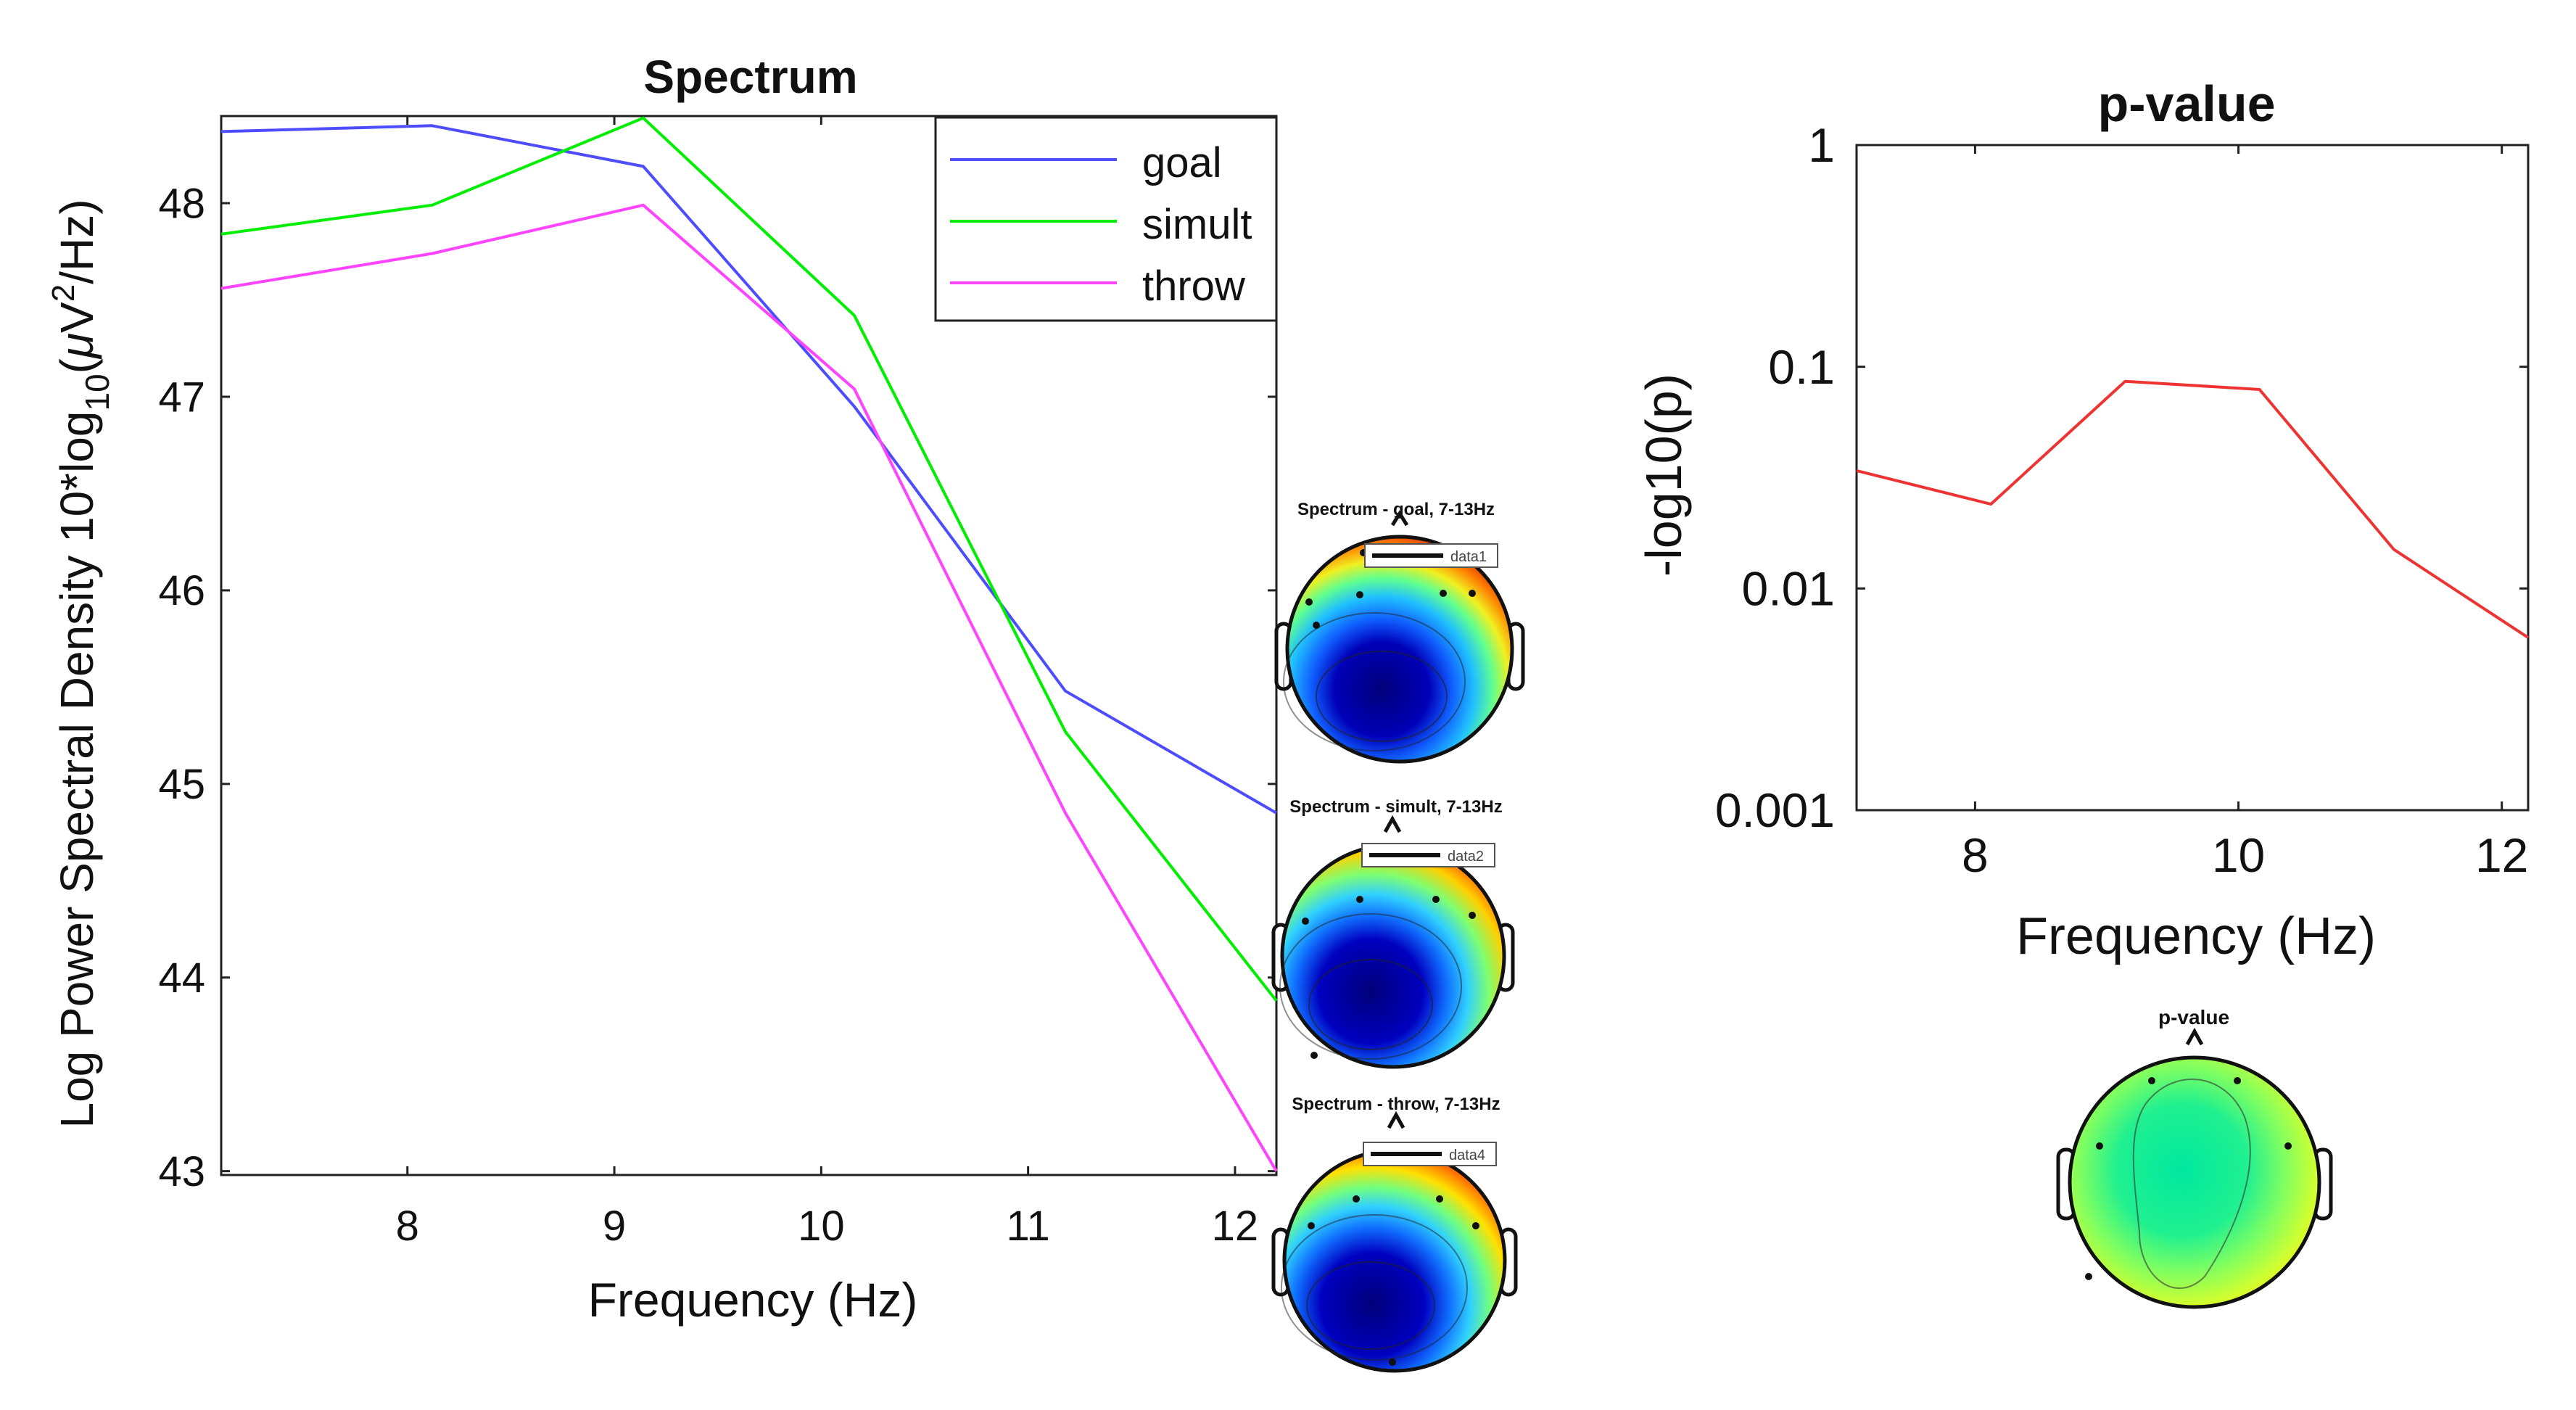  Describe the element at coordinates (1663, 475) in the screenshot. I see `pvalue-ylabel: -log10(p)` at that location.